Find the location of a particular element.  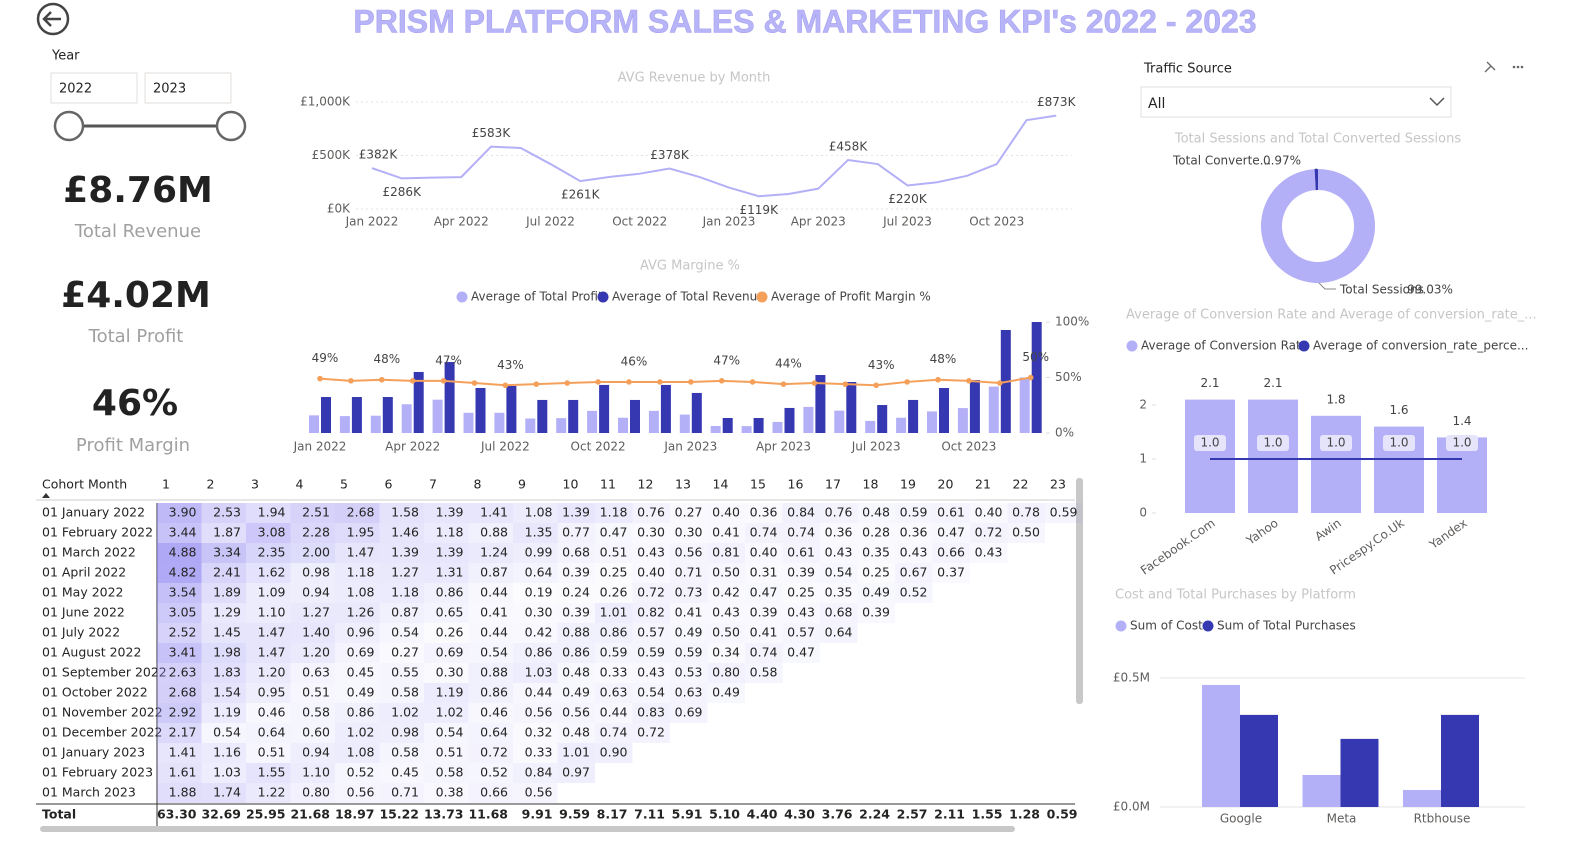

table-cell: 2.51 is located at coordinates (316, 512).